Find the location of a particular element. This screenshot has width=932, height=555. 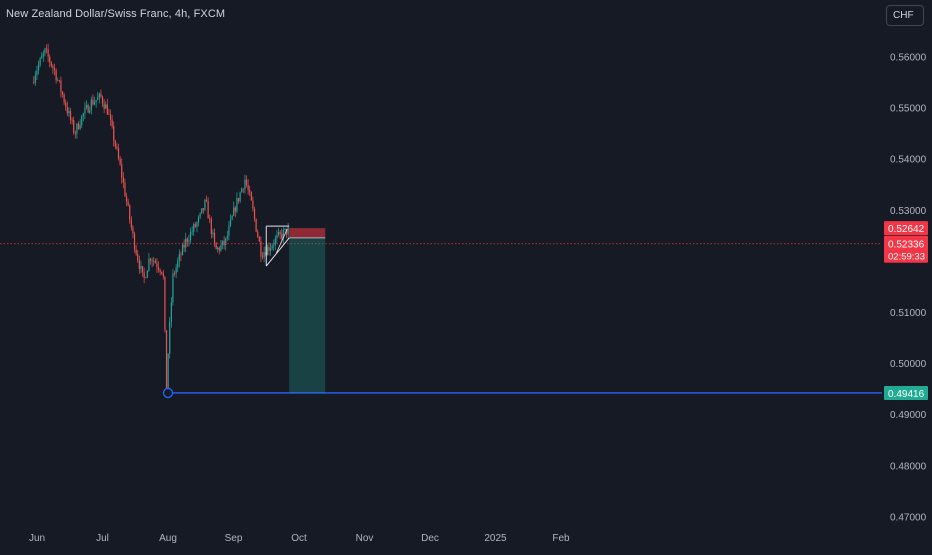

wedge-inner-line is located at coordinates (281, 241).